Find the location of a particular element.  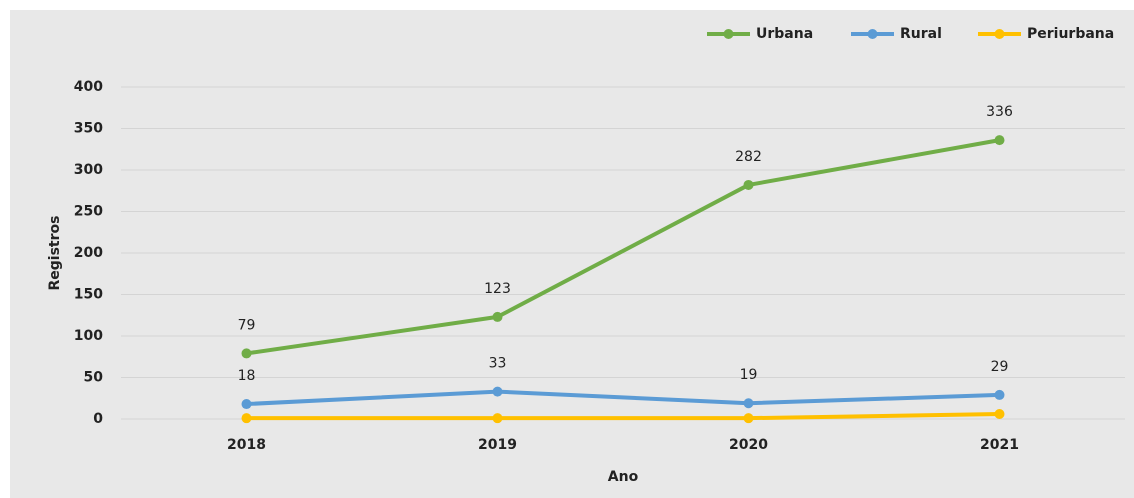

data-label: 29 is located at coordinates (1000, 367).